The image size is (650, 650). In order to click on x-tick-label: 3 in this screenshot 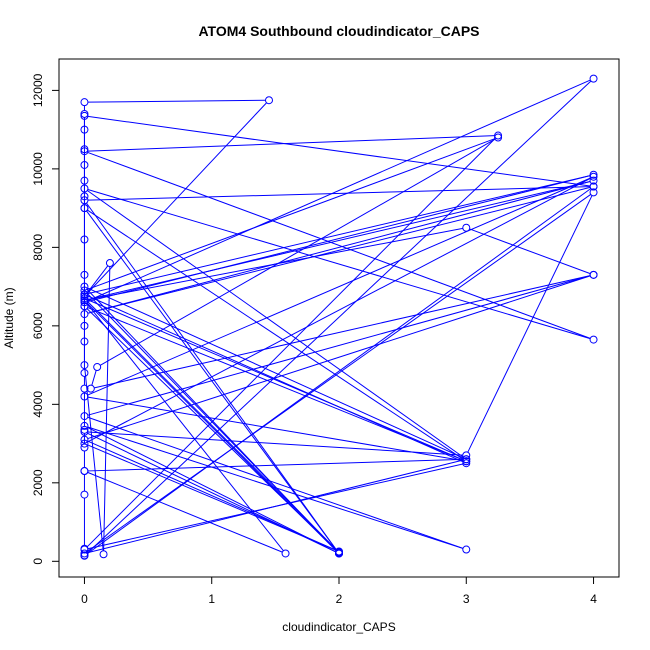, I will do `click(466, 599)`.